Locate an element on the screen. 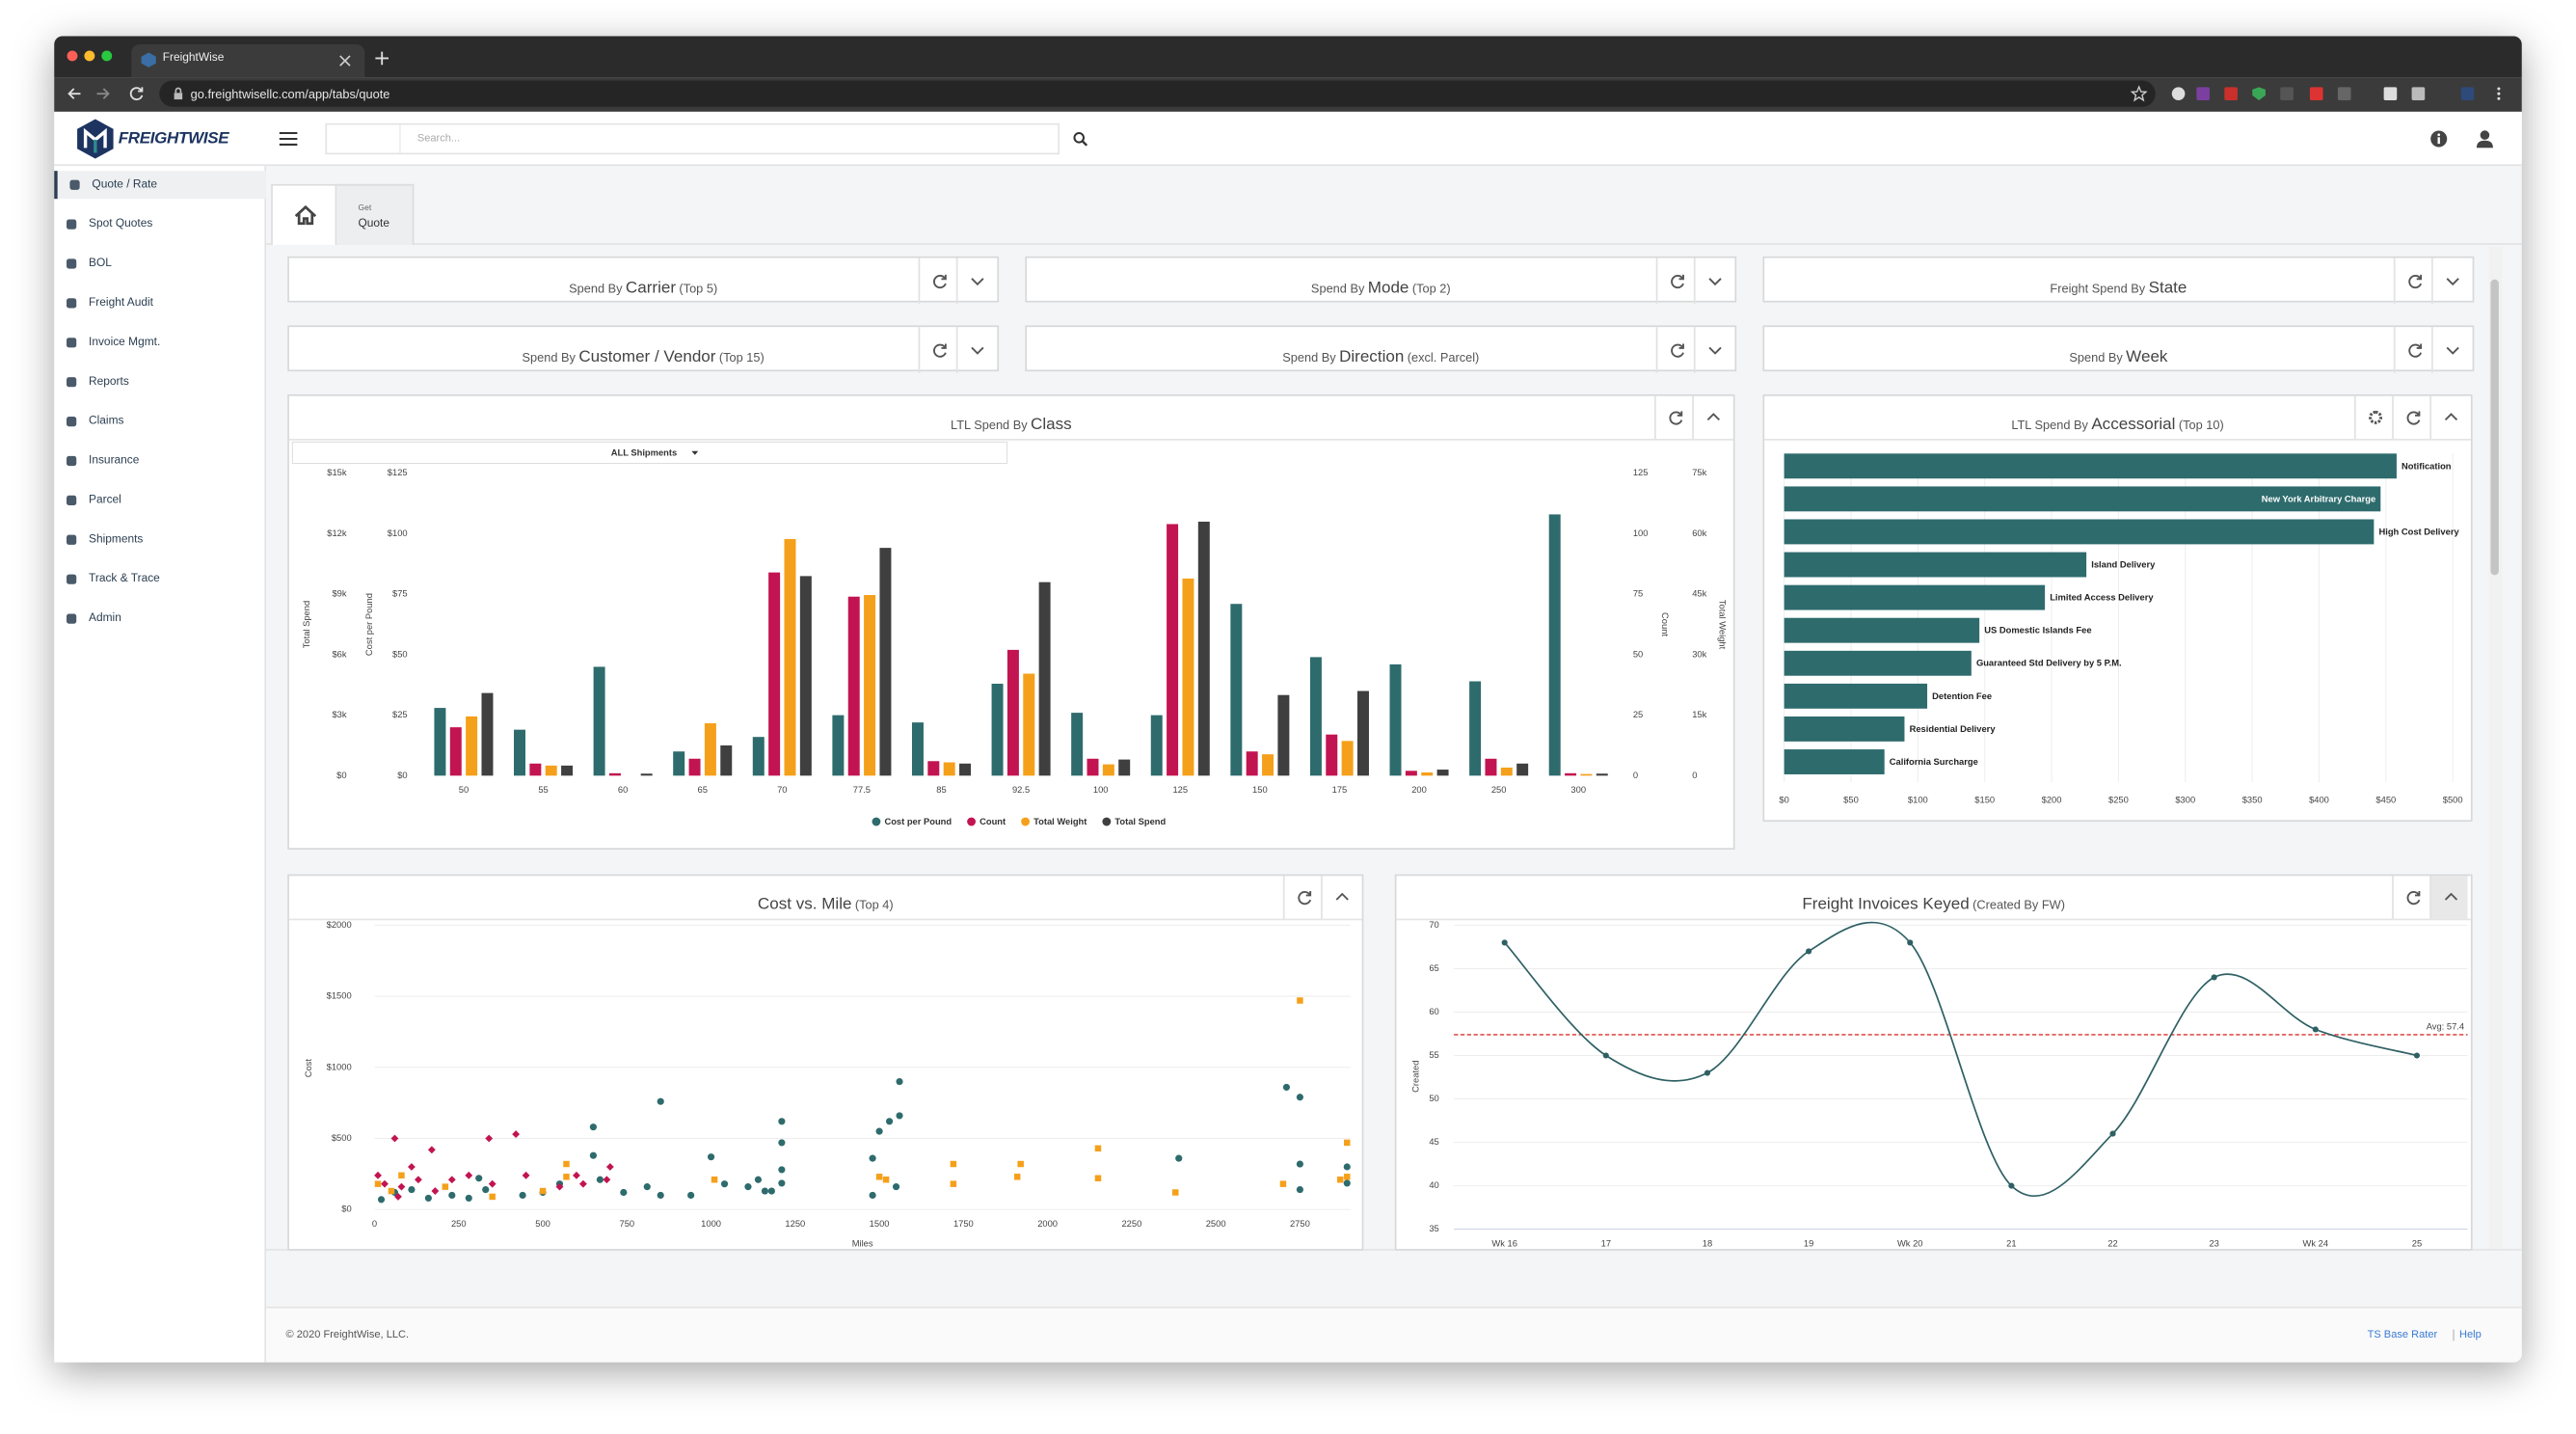 The width and height of the screenshot is (2576, 1434). omnibox: go.freightwisellc.com/app/tabs/quote is located at coordinates (1157, 93).